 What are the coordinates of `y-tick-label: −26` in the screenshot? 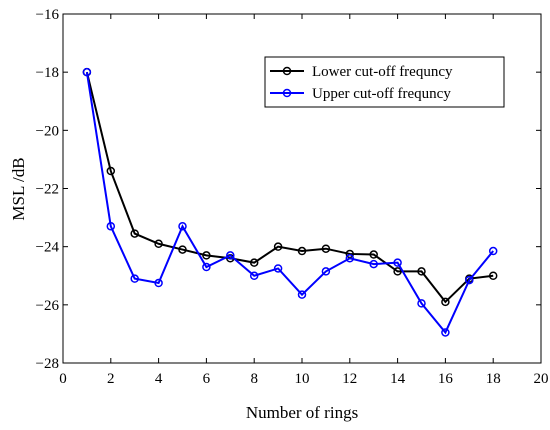 It's located at (48, 306).